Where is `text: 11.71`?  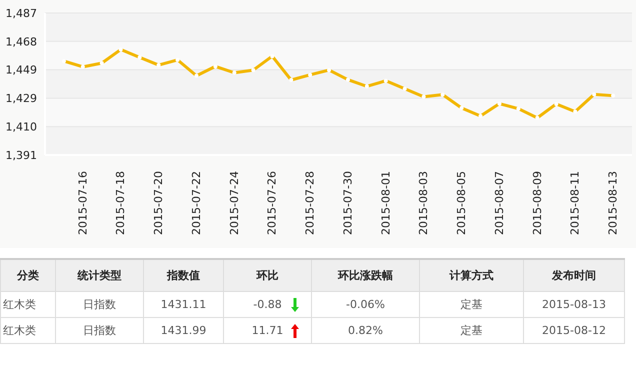 text: 11.71 is located at coordinates (268, 330).